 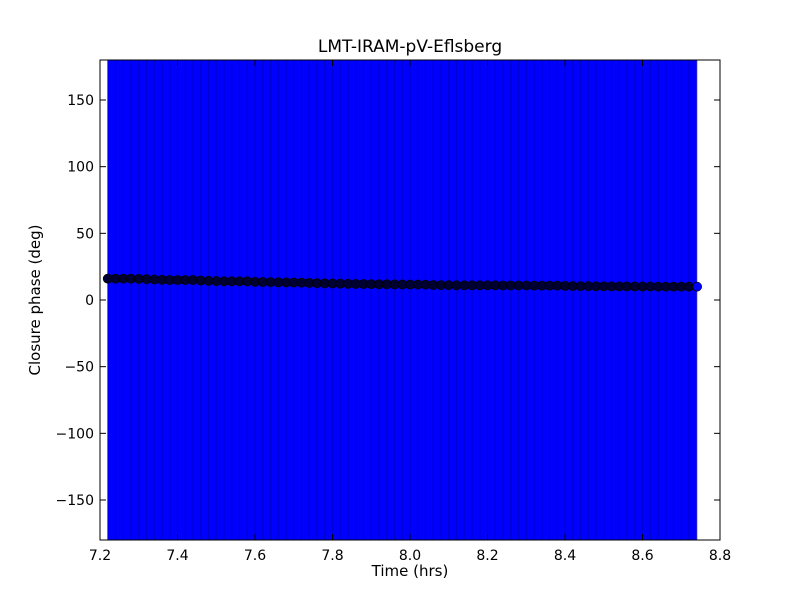 I want to click on x-tick-label: 8.4, so click(x=565, y=556).